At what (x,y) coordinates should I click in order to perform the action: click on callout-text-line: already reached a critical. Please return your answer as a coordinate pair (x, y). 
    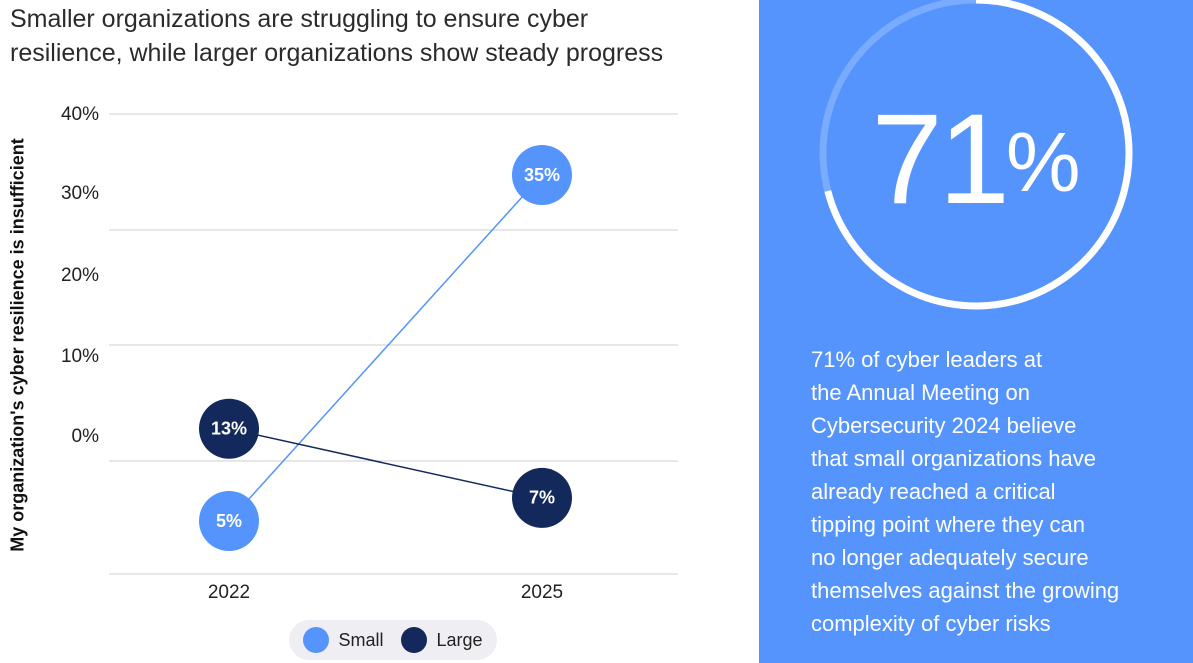
    Looking at the image, I should click on (933, 491).